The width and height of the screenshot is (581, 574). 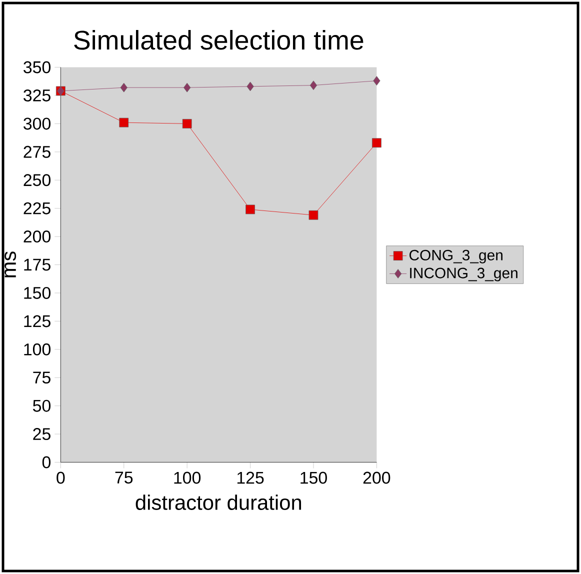 I want to click on x-axis-title: distractor duration, so click(x=219, y=502).